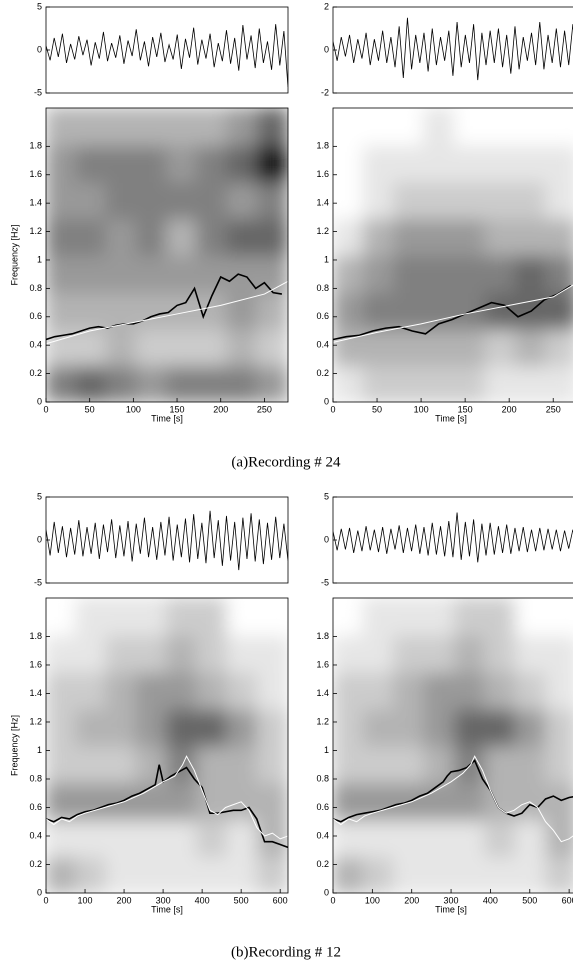 This screenshot has width=573, height=966. Describe the element at coordinates (326, 750) in the screenshot. I see `y-tick-label: 1` at that location.